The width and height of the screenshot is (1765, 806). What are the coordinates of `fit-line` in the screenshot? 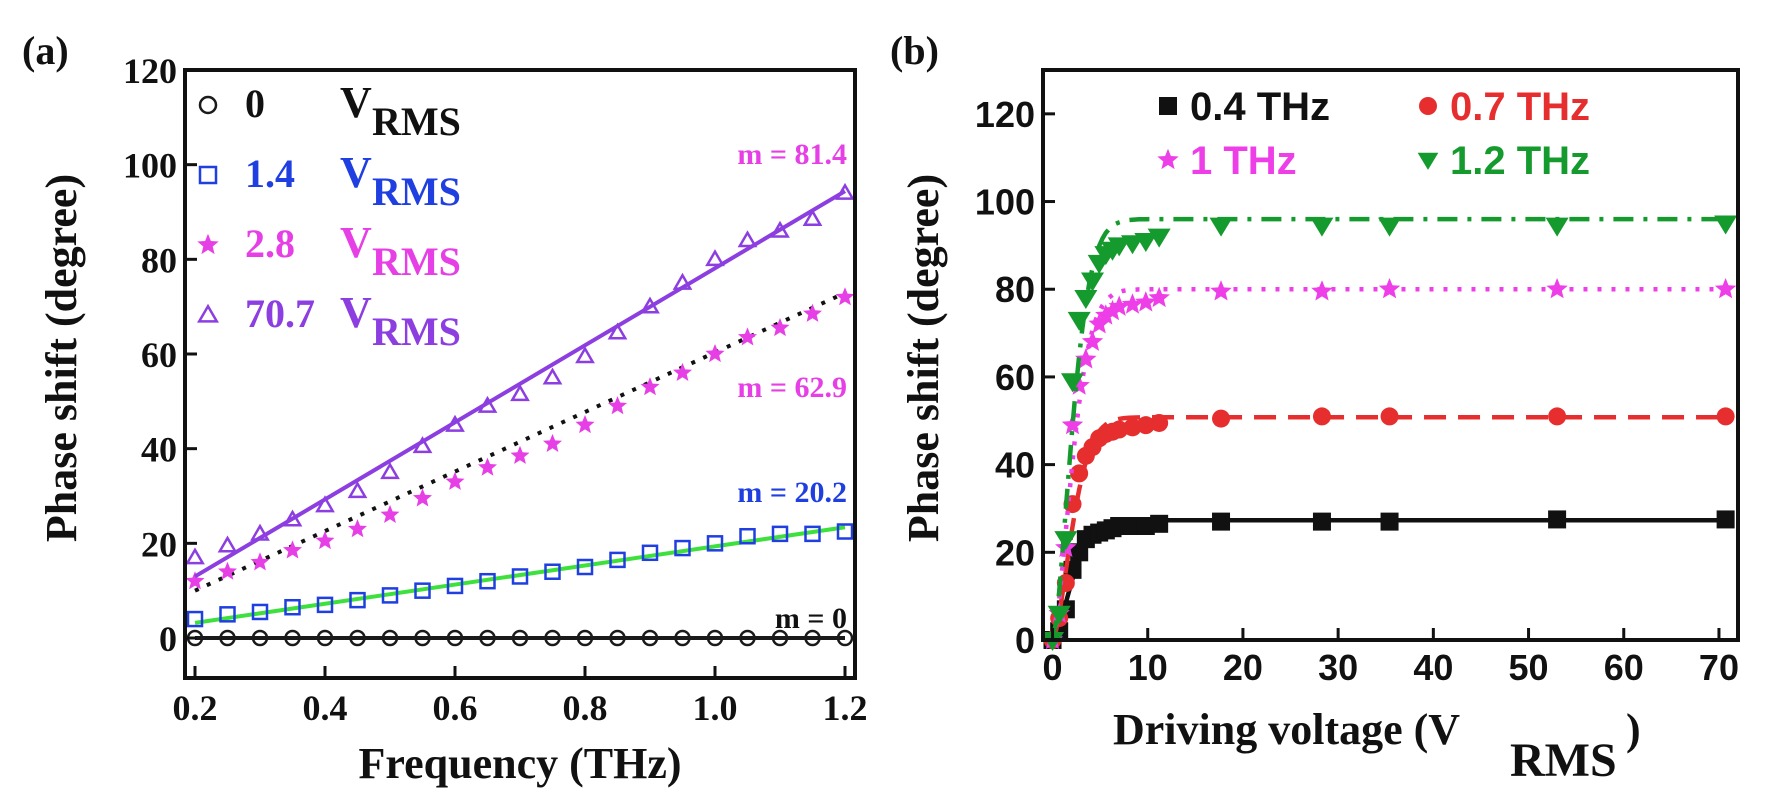 It's located at (520, 575).